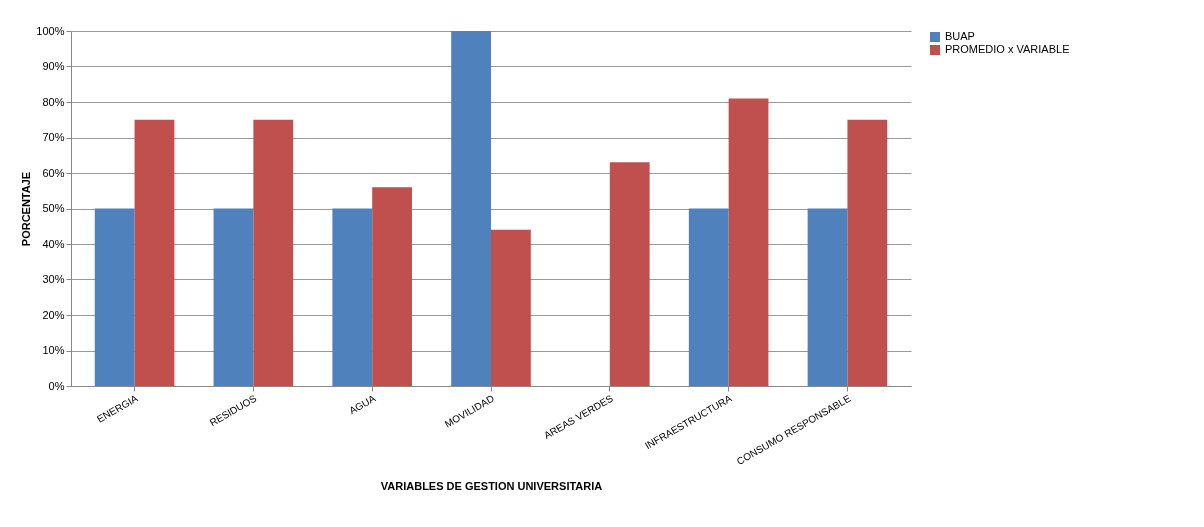 Image resolution: width=1204 pixels, height=527 pixels. I want to click on y-tick-label: 70%, so click(53, 137).